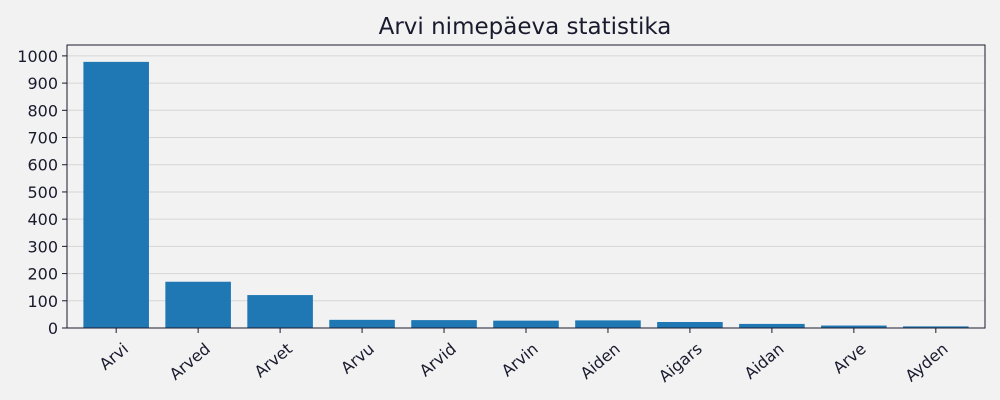 This screenshot has width=1000, height=400. What do you see at coordinates (42, 274) in the screenshot?
I see `y-tick-label: 200` at bounding box center [42, 274].